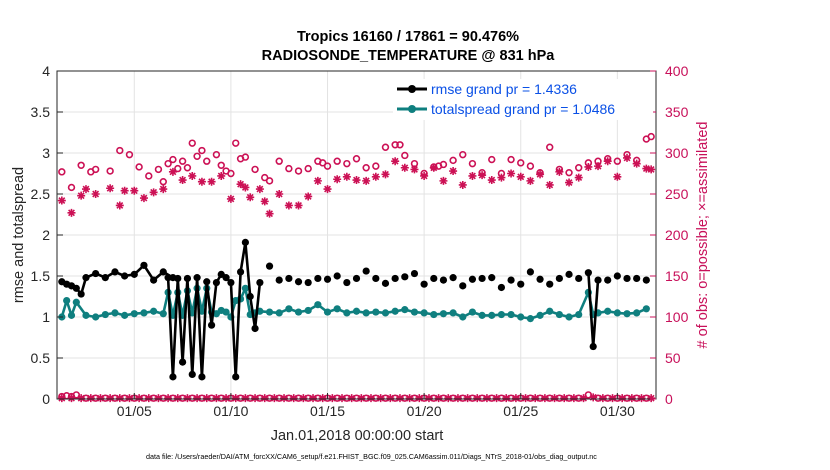  Describe the element at coordinates (504, 89) in the screenshot. I see `legend-rmse-label: rmse grand pr = 1.4336` at that location.